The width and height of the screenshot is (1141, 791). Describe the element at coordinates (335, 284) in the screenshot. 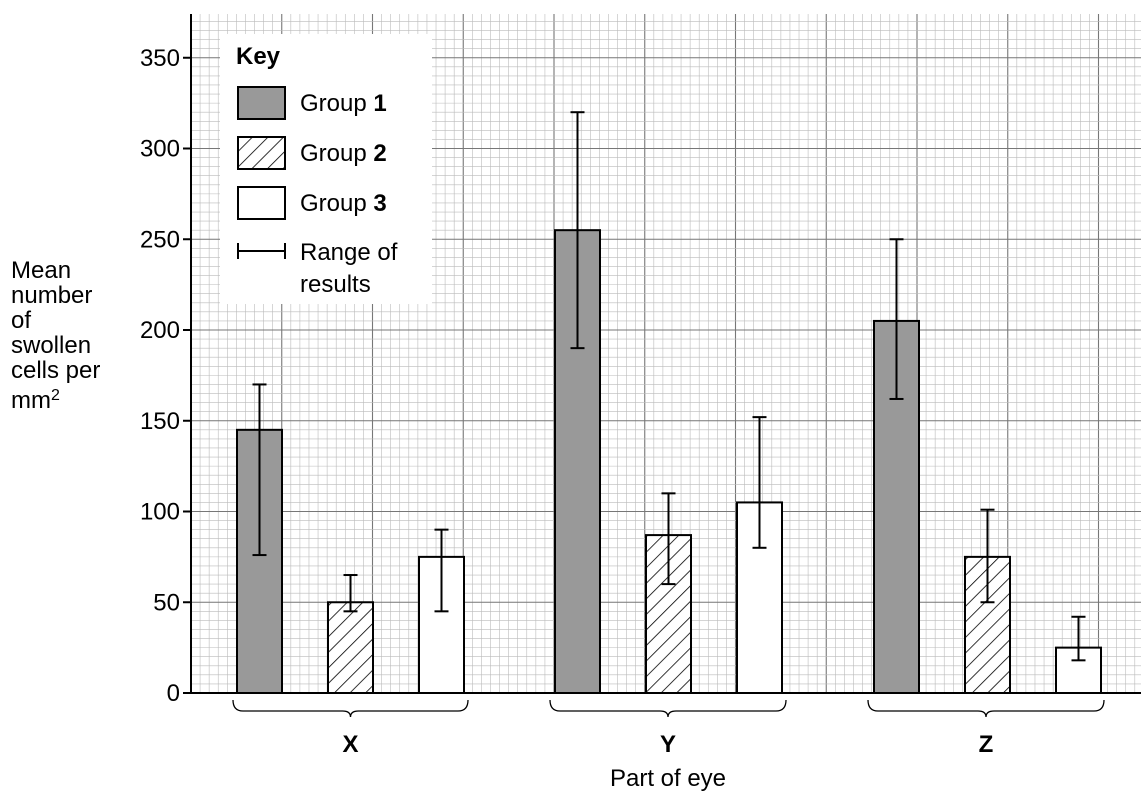

I see `legend-label: results` at that location.